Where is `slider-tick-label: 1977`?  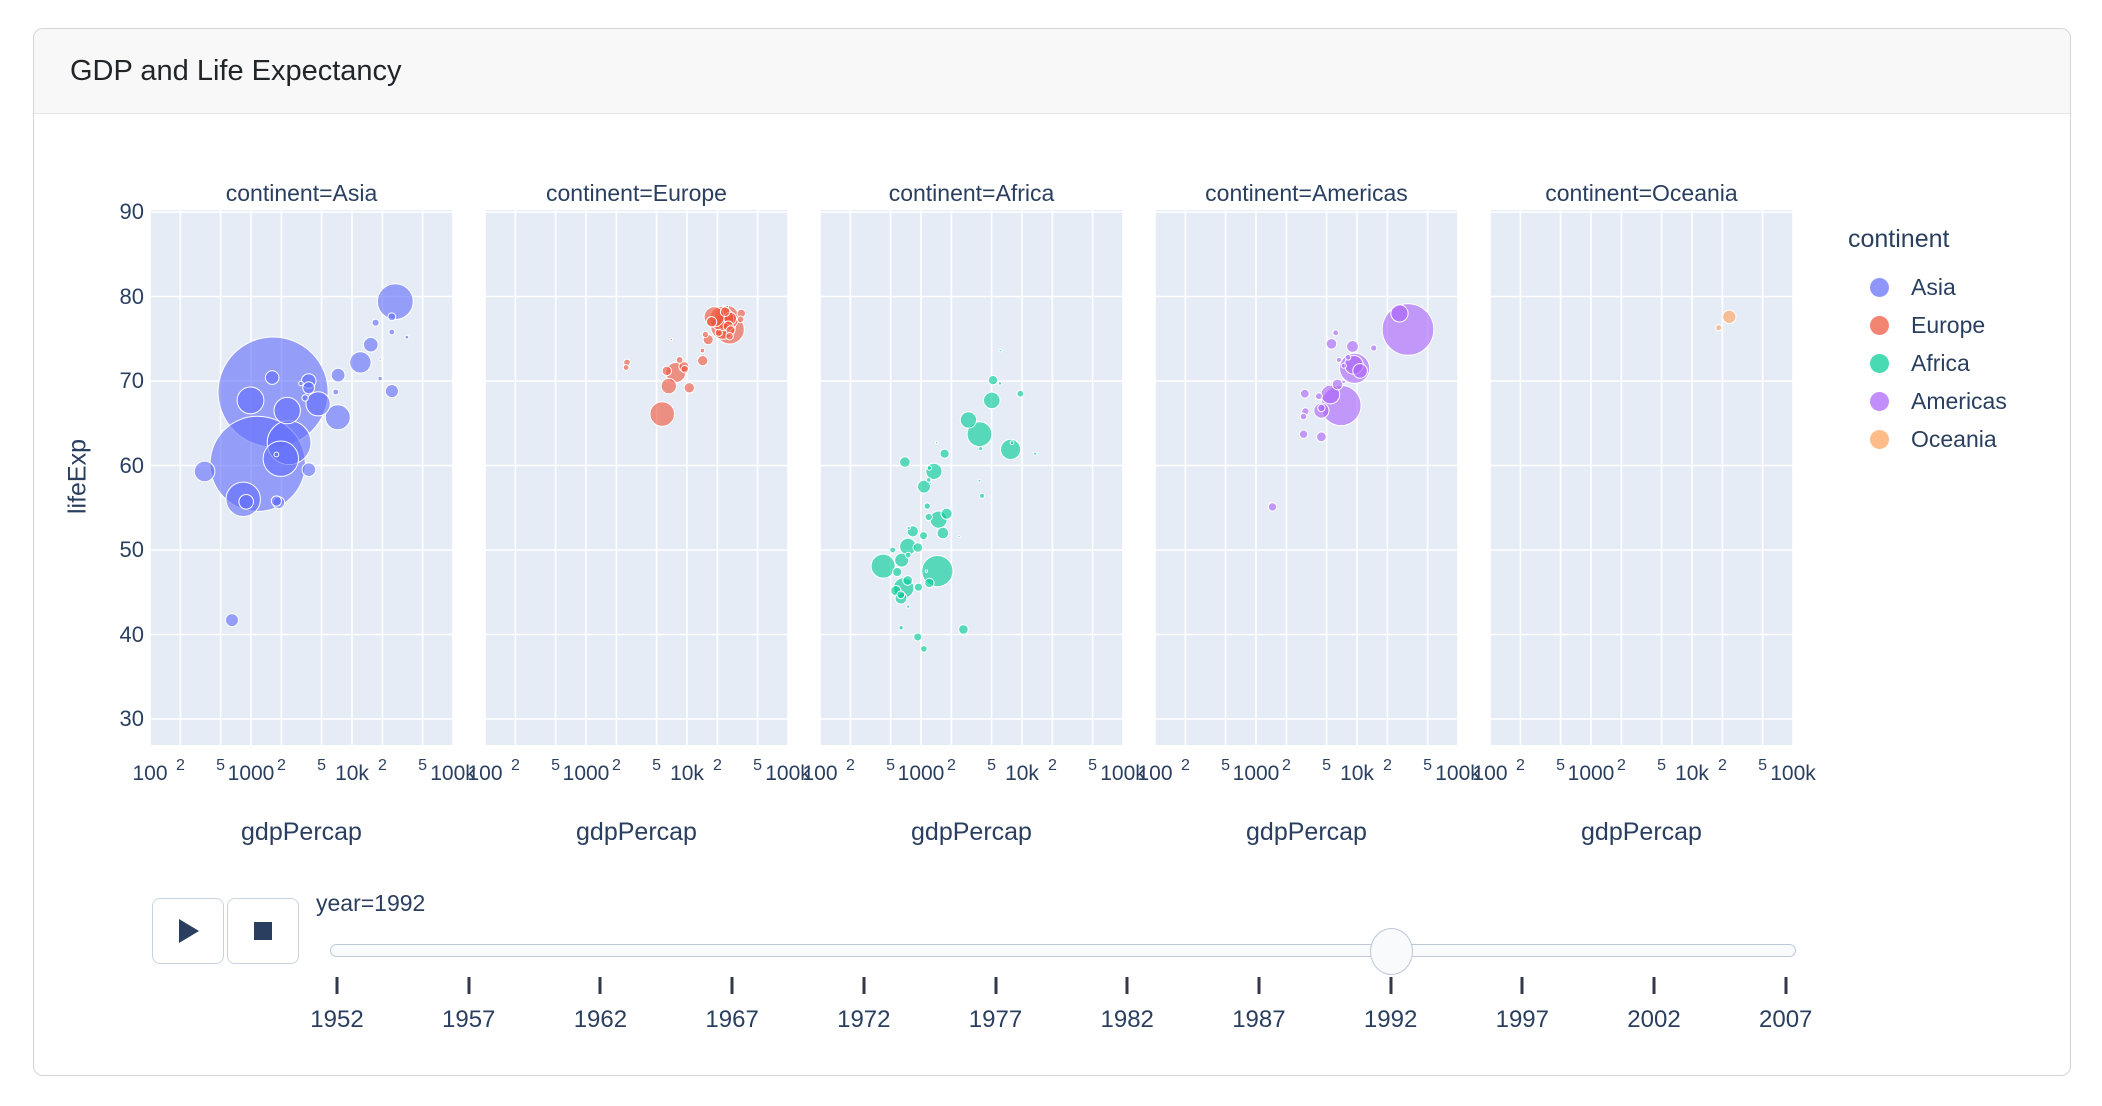 slider-tick-label: 1977 is located at coordinates (995, 1019).